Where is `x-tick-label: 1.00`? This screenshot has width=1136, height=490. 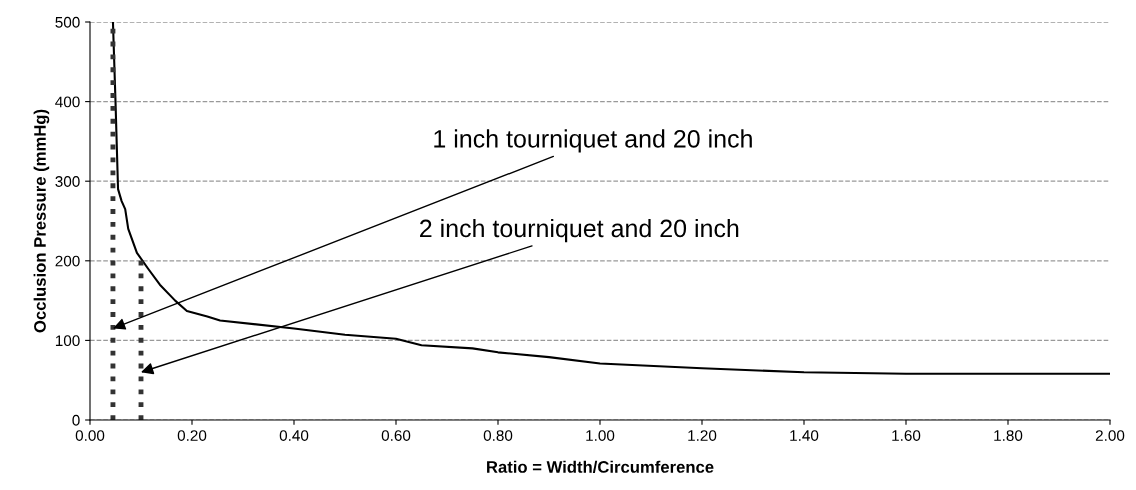 x-tick-label: 1.00 is located at coordinates (600, 435).